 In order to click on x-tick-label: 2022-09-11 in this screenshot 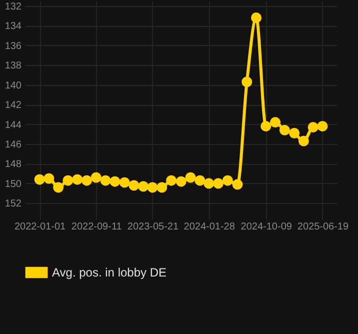, I will do `click(96, 227)`.